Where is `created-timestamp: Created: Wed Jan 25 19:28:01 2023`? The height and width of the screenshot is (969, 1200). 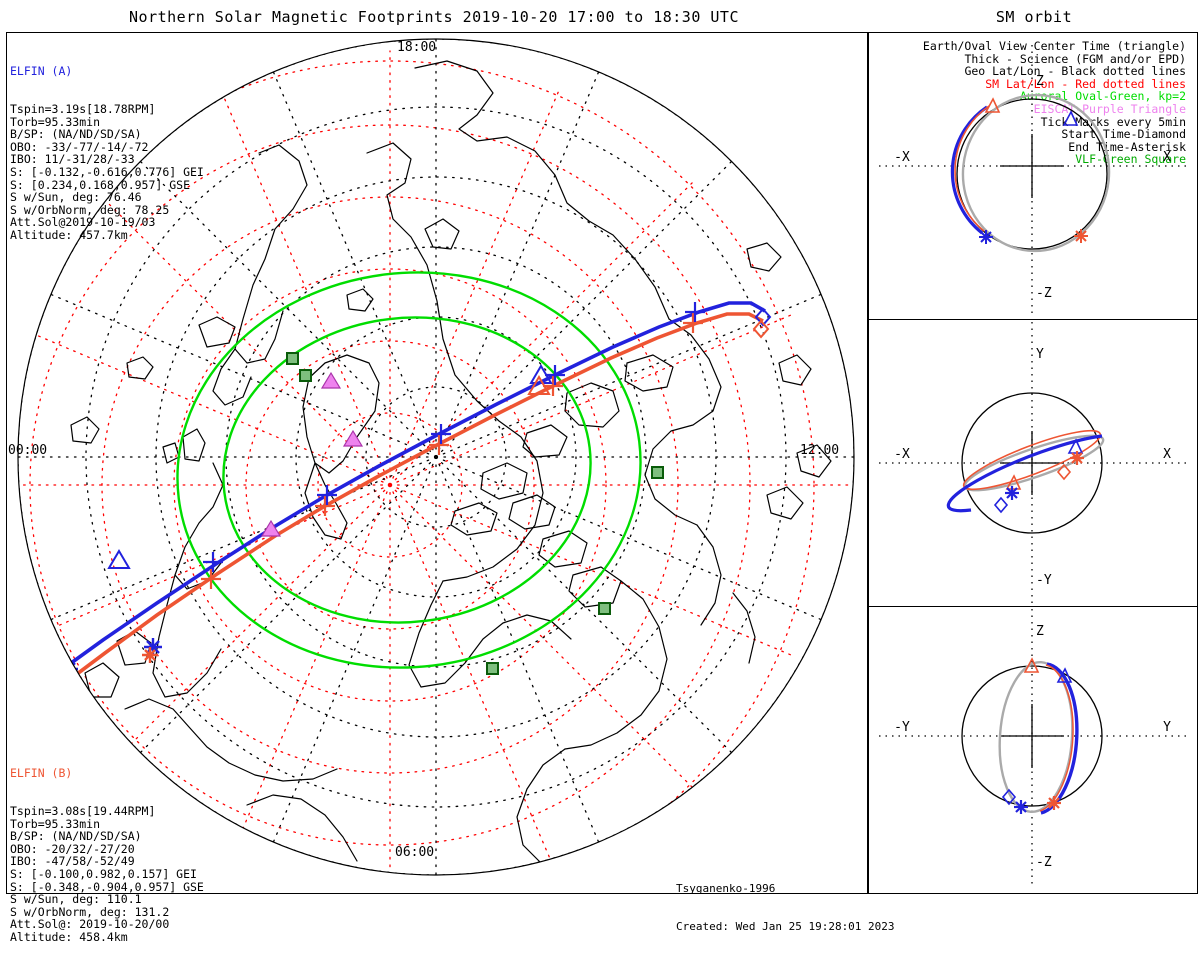
created-timestamp: Created: Wed Jan 25 19:28:01 2023 is located at coordinates (785, 926).